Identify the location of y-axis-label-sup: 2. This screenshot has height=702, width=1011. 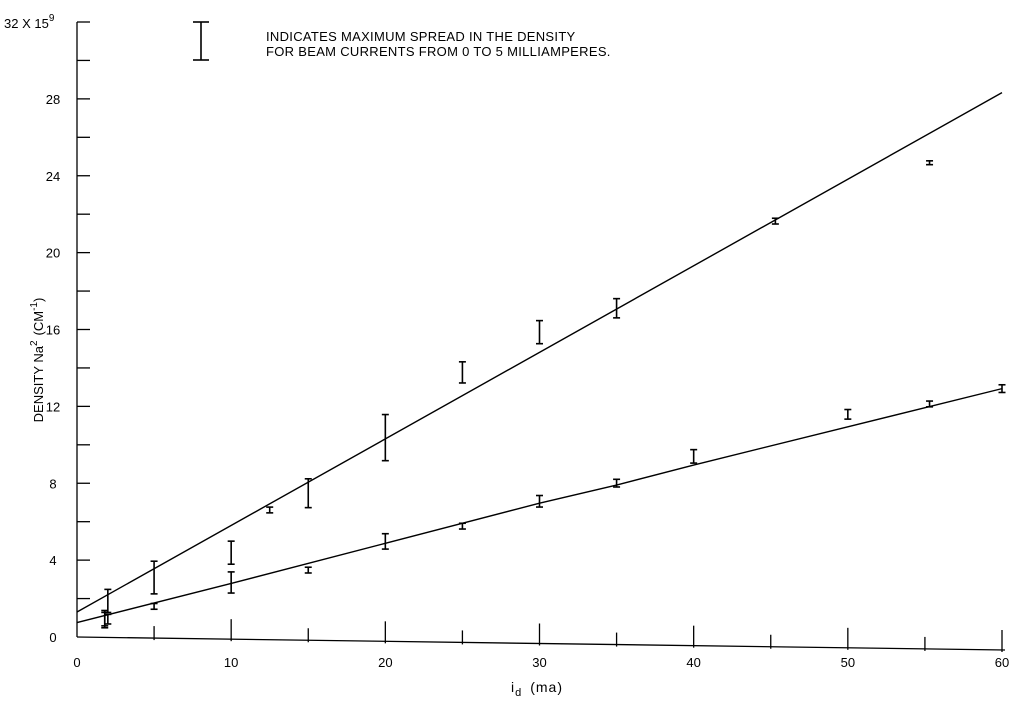
(34, 343).